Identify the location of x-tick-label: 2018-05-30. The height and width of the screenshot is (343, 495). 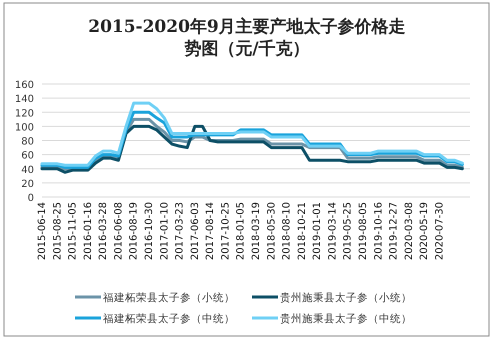
(272, 231).